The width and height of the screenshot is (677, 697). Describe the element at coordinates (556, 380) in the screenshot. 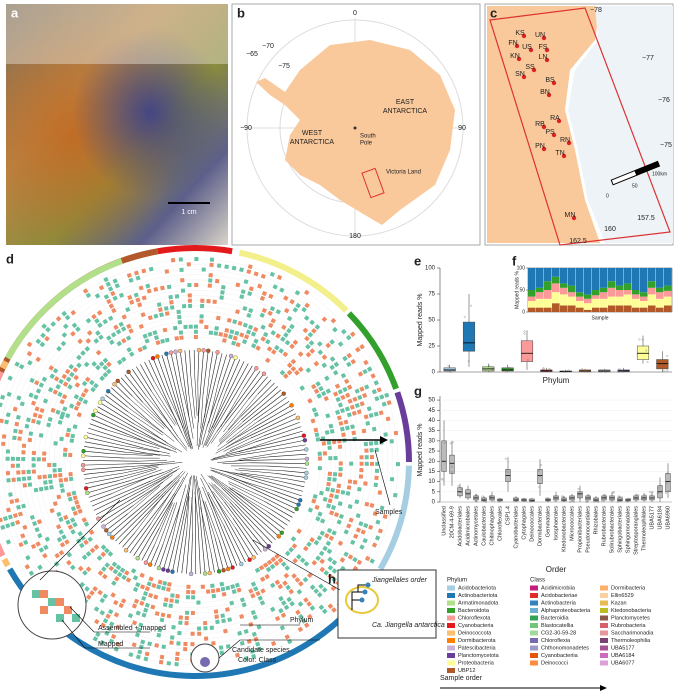

I see `x-axis-title: Phylum` at that location.